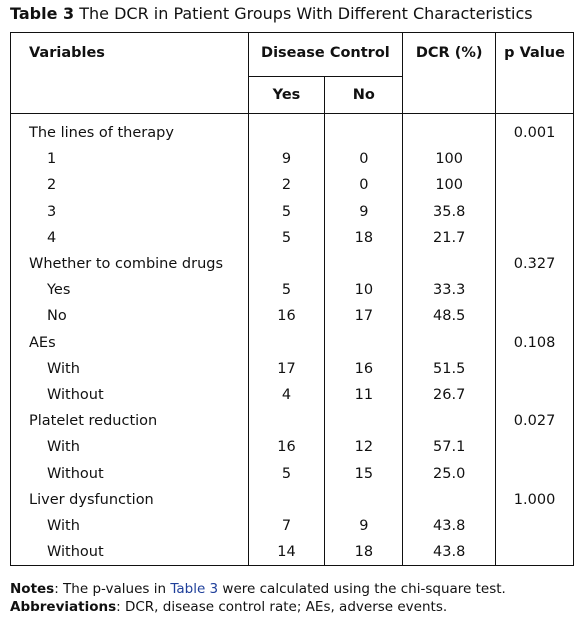 This screenshot has width=577, height=617. Describe the element at coordinates (129, 499) in the screenshot. I see `group-name: Liver dysfunction` at that location.